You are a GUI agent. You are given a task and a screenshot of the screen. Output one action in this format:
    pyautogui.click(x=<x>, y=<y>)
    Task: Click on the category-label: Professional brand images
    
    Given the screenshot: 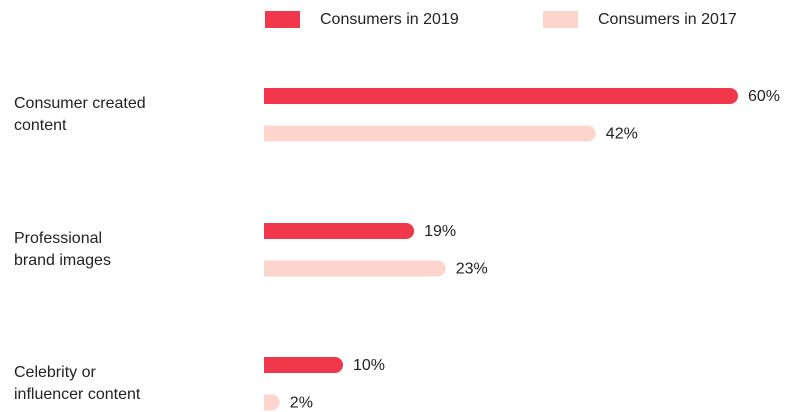 What is the action you would take?
    pyautogui.click(x=62, y=249)
    